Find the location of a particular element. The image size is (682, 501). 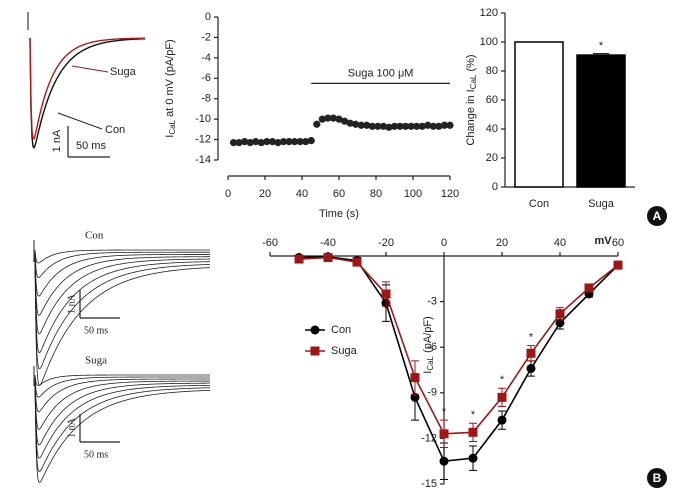

x-tick-label: -40 is located at coordinates (328, 243).